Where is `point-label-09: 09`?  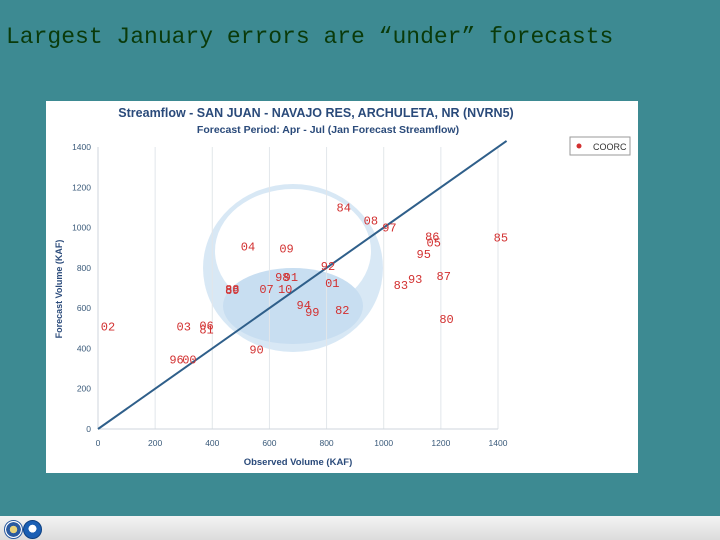 point-label-09: 09 is located at coordinates (286, 250).